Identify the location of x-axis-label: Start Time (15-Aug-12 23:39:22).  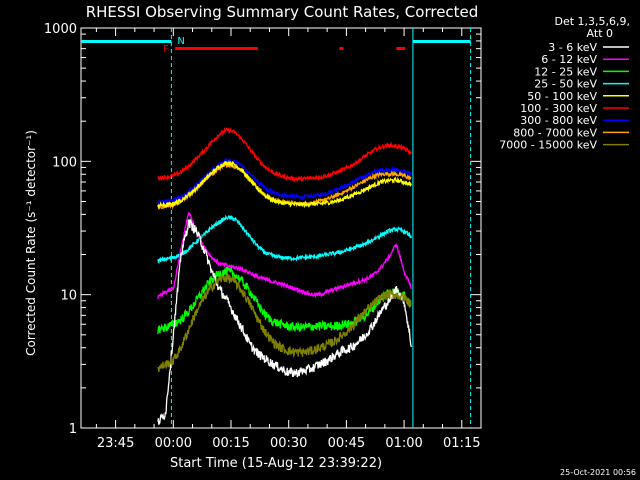
(276, 463).